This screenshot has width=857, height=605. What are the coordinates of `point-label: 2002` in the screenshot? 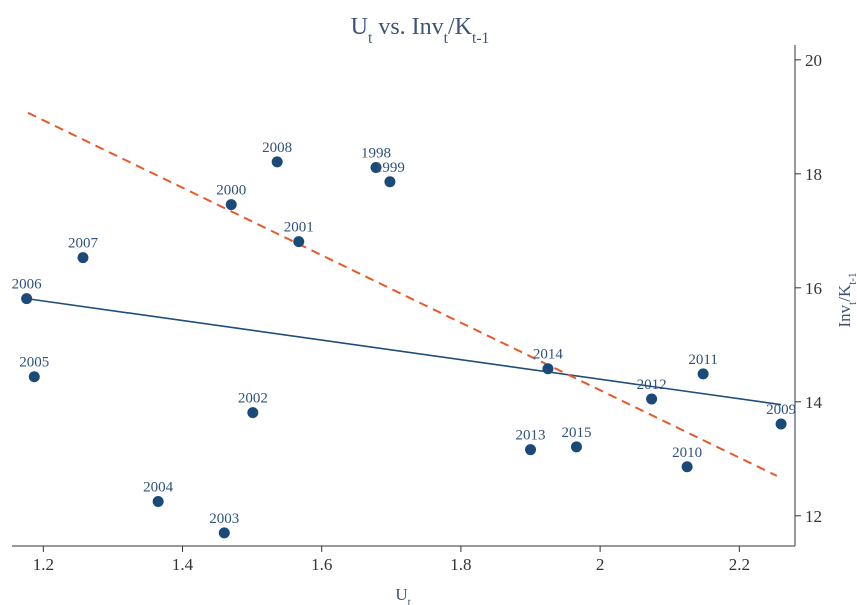 It's located at (253, 399).